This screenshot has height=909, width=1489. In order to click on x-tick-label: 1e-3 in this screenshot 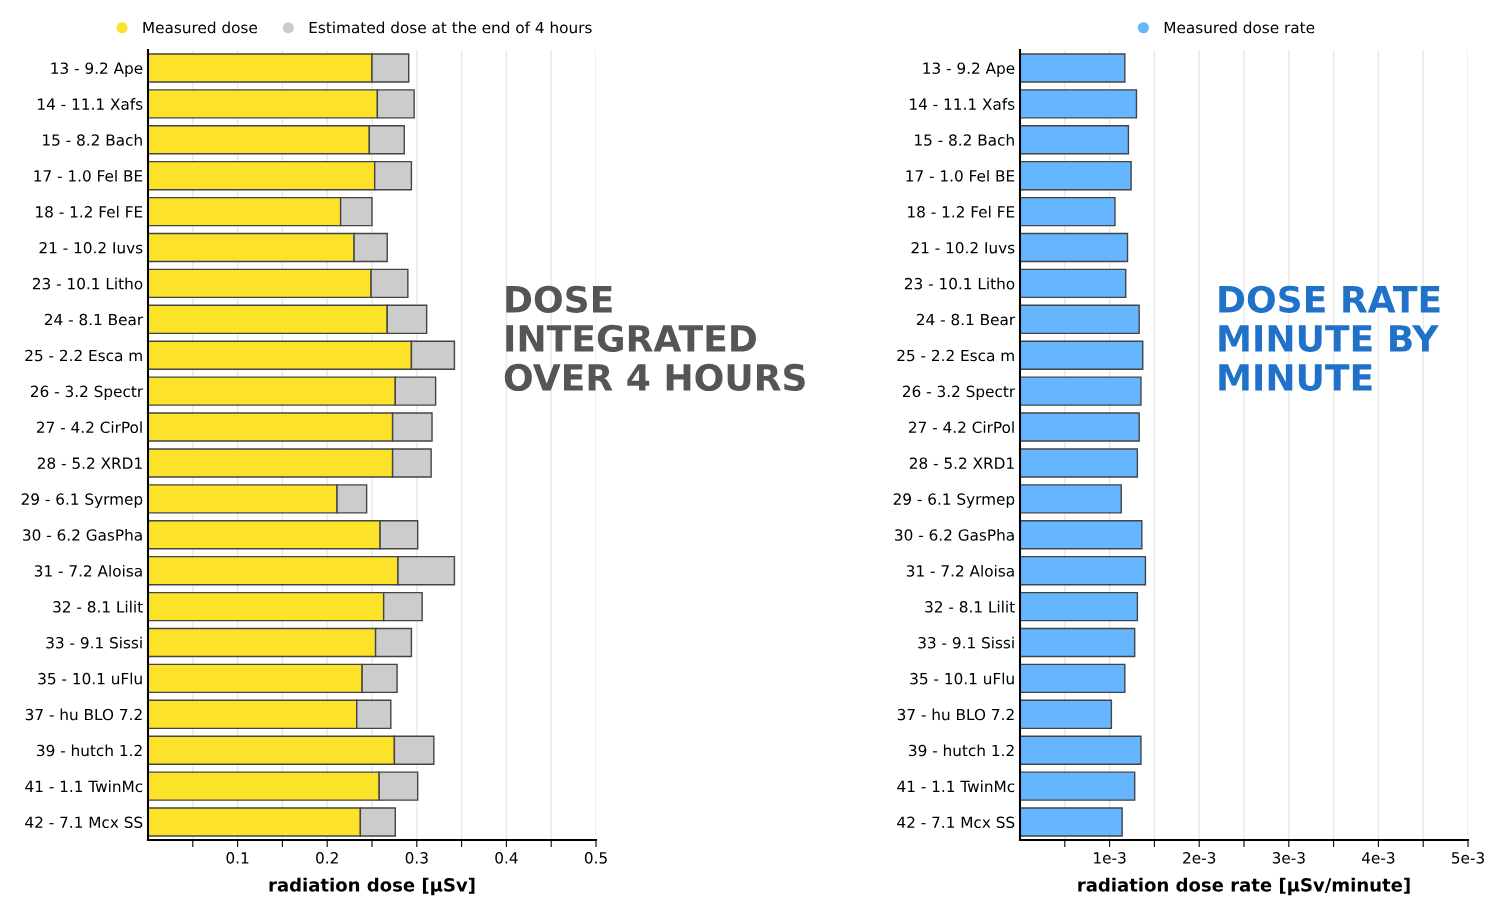, I will do `click(1110, 858)`.